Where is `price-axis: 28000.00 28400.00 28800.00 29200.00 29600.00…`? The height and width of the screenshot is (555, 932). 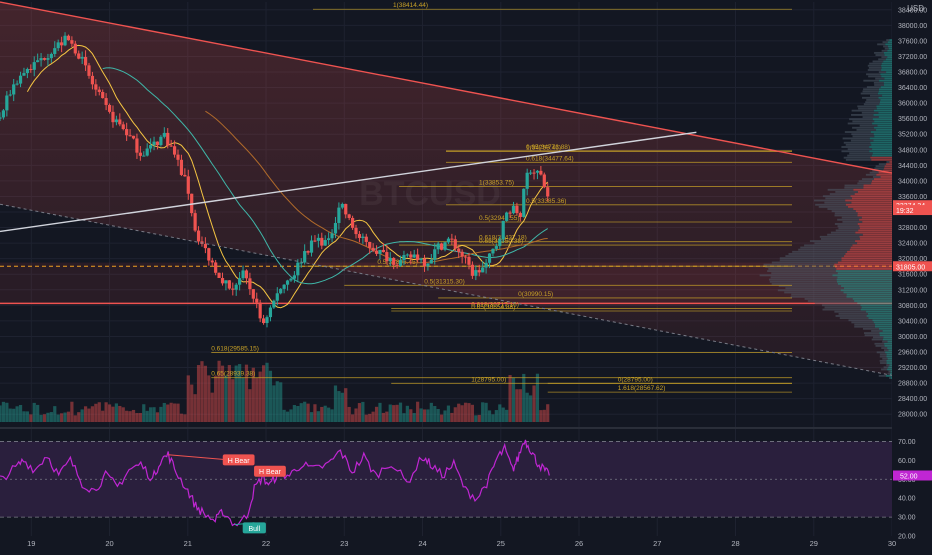
price-axis: 28000.00 28400.00 28800.00 29200.00 29600.00… is located at coordinates (912, 275).